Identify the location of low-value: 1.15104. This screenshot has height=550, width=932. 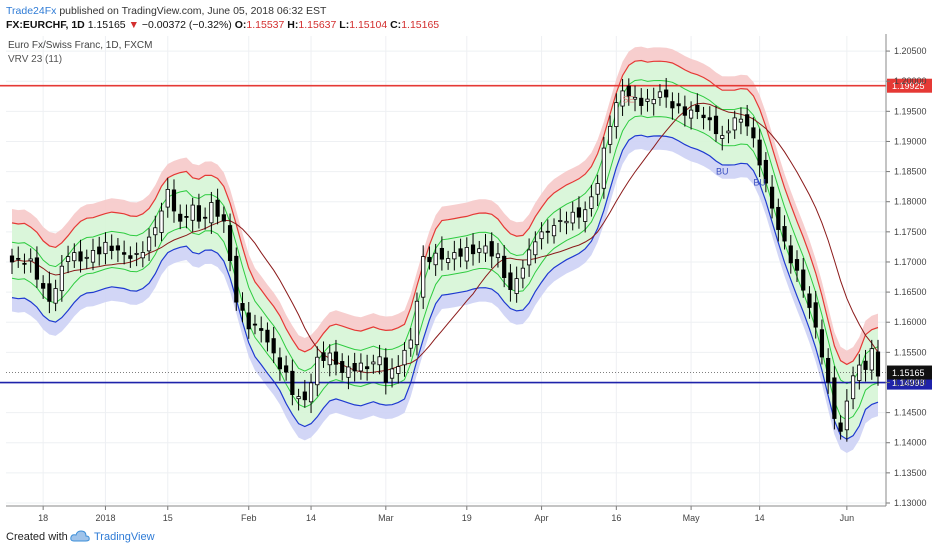
(368, 25).